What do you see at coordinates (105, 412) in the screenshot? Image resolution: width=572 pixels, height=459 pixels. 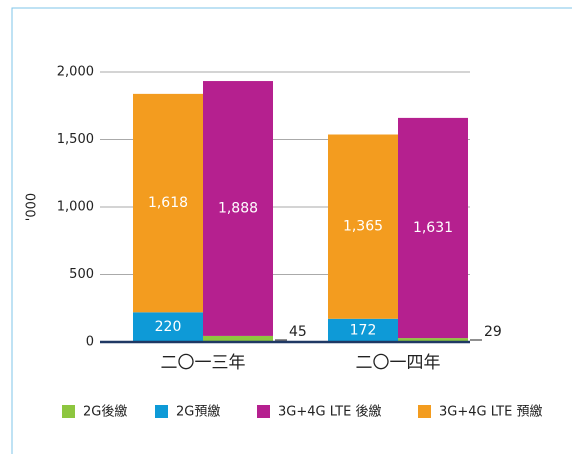 I see `legend-label: 2G後繳` at bounding box center [105, 412].